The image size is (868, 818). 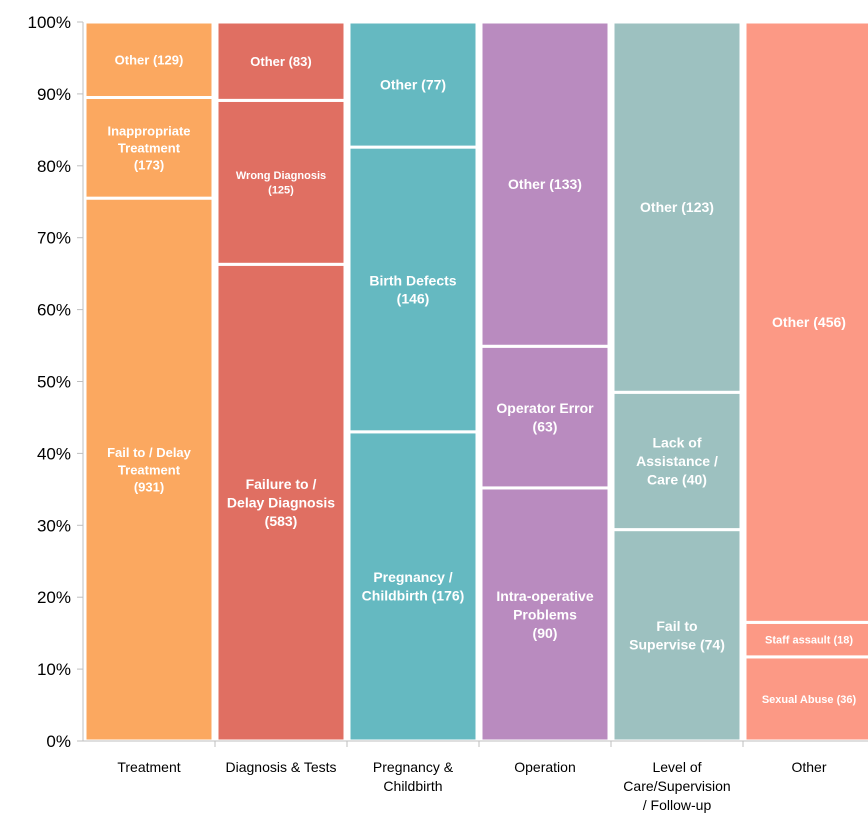 What do you see at coordinates (545, 408) in the screenshot?
I see `segment-label-line: Operator Error` at bounding box center [545, 408].